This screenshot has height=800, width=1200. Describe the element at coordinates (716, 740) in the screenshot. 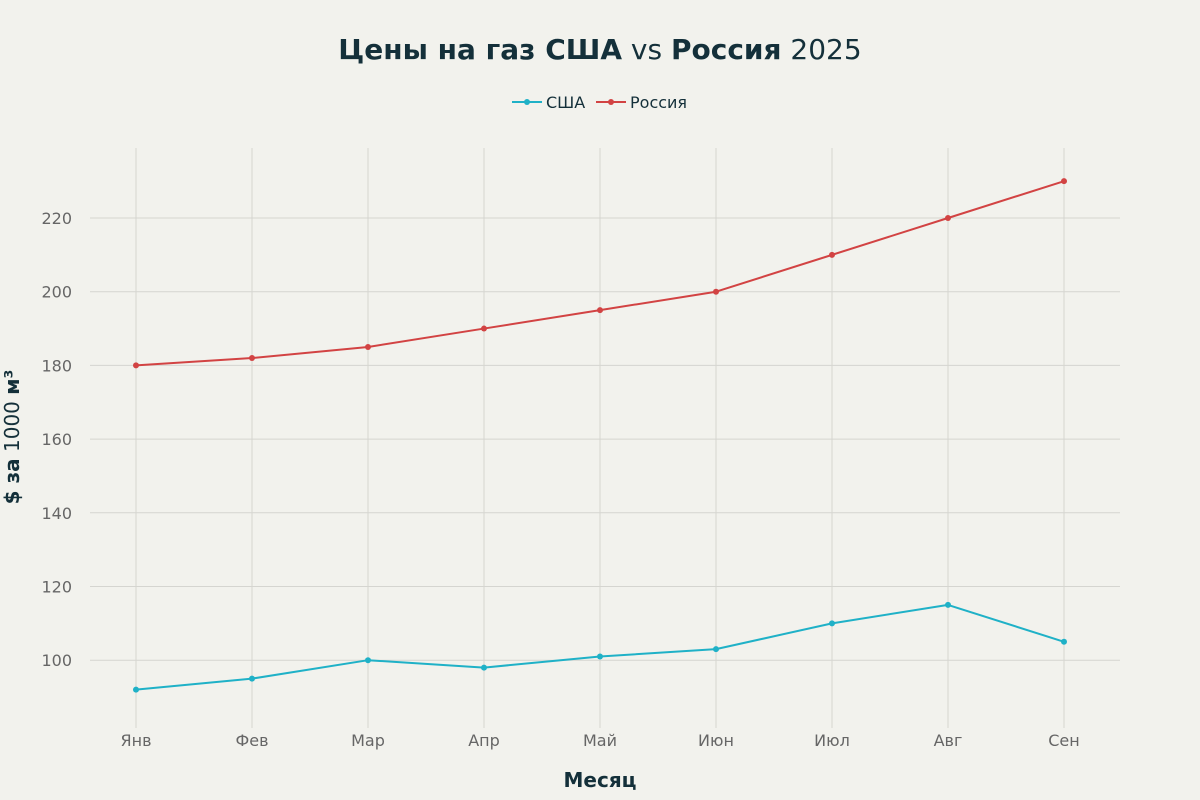

I see `x-tick-label: Июн` at that location.